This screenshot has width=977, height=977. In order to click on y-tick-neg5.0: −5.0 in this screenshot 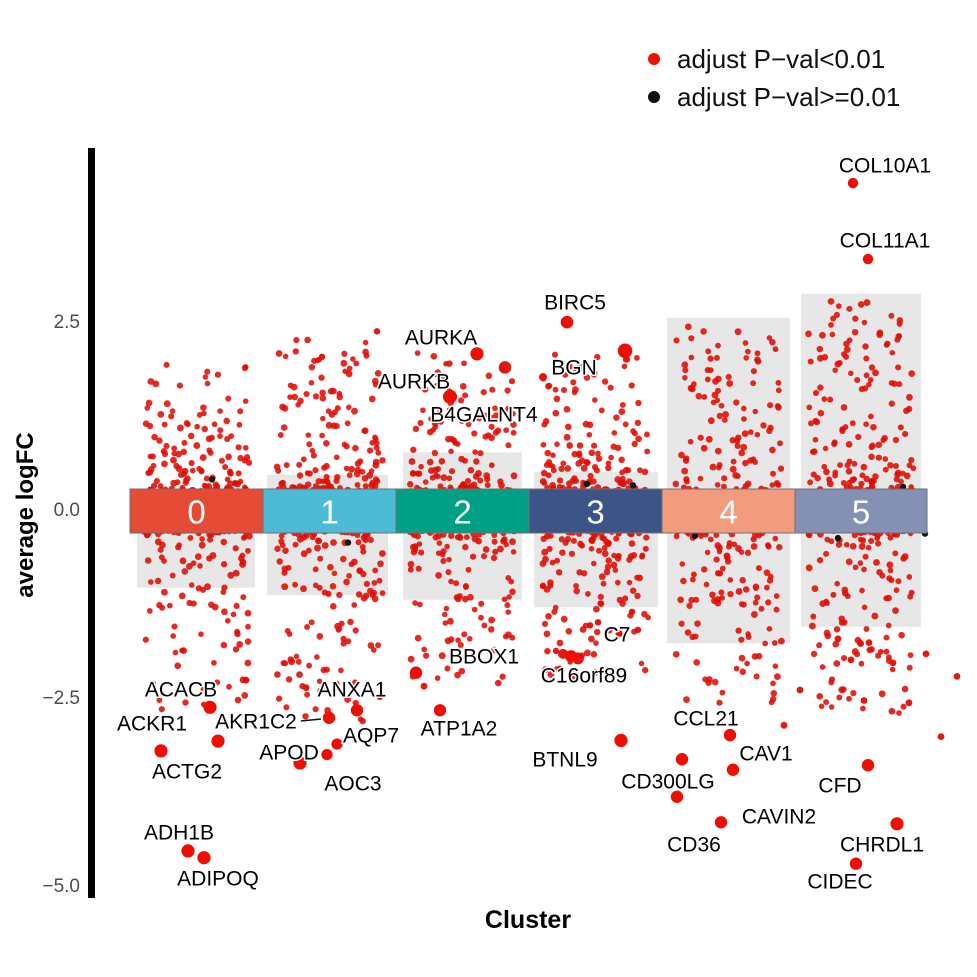, I will do `click(61, 886)`.